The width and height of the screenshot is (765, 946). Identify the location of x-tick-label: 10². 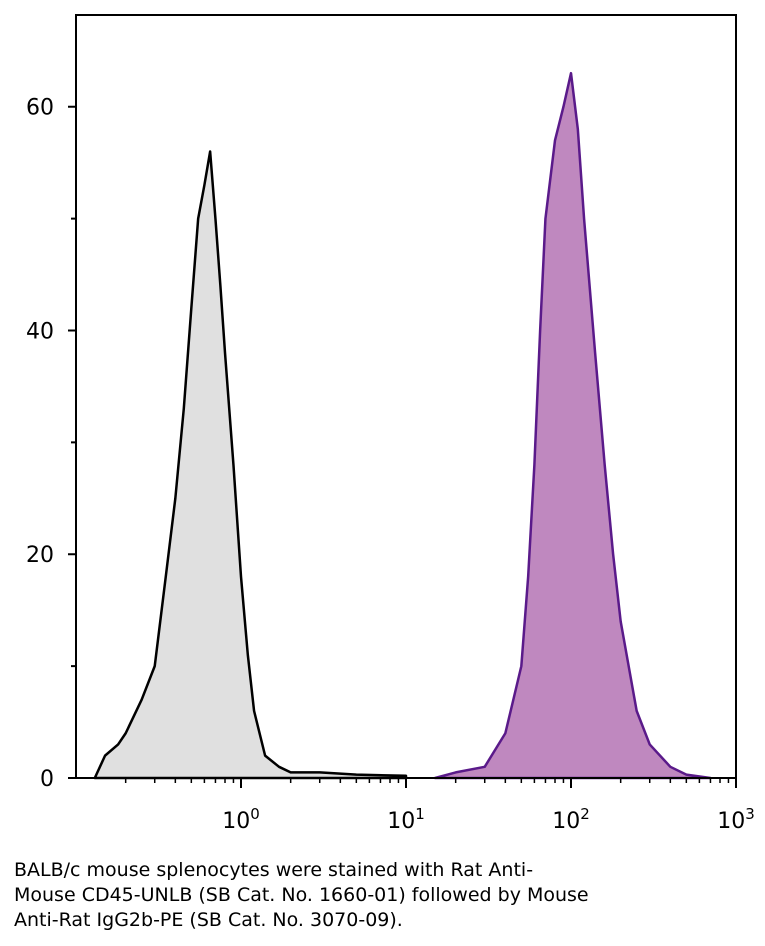
(571, 819).